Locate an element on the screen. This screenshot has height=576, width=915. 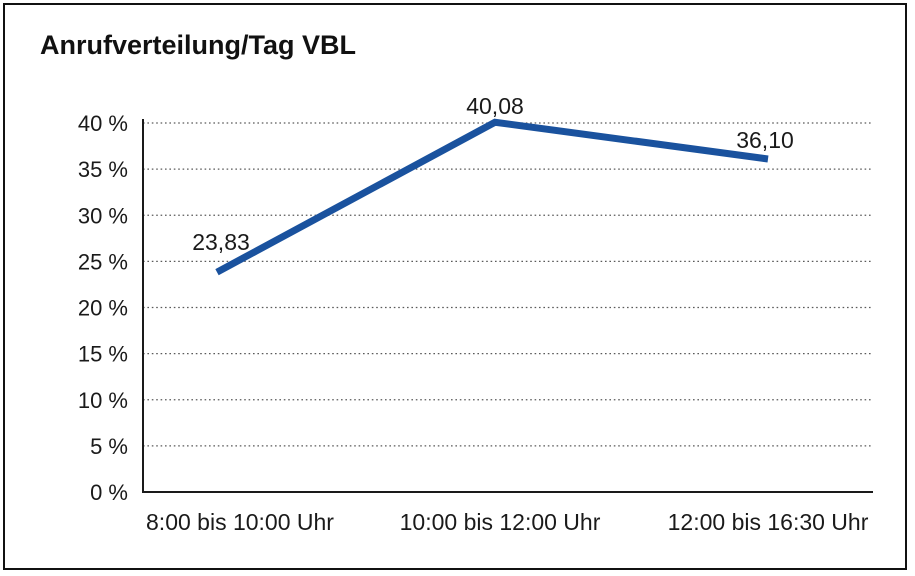
y-tick-label: 5 % is located at coordinates (109, 446).